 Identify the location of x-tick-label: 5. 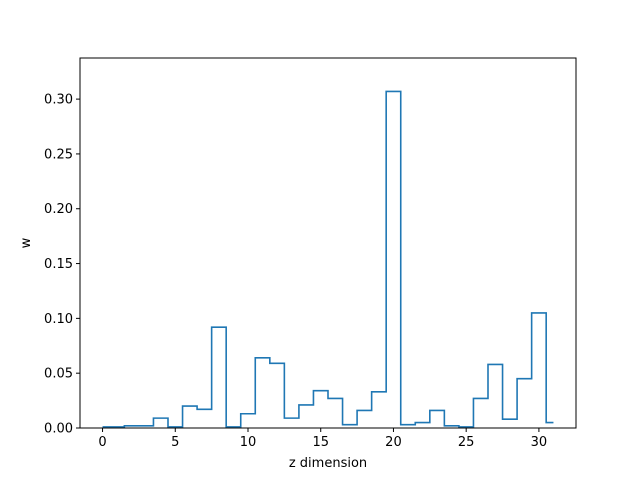
(175, 442).